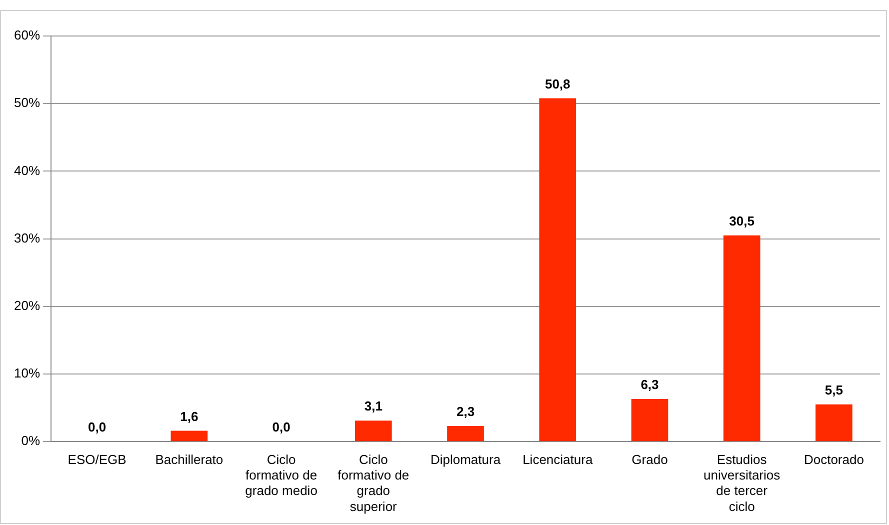 The image size is (889, 525). I want to click on y-tick-label: 20%, so click(27, 305).